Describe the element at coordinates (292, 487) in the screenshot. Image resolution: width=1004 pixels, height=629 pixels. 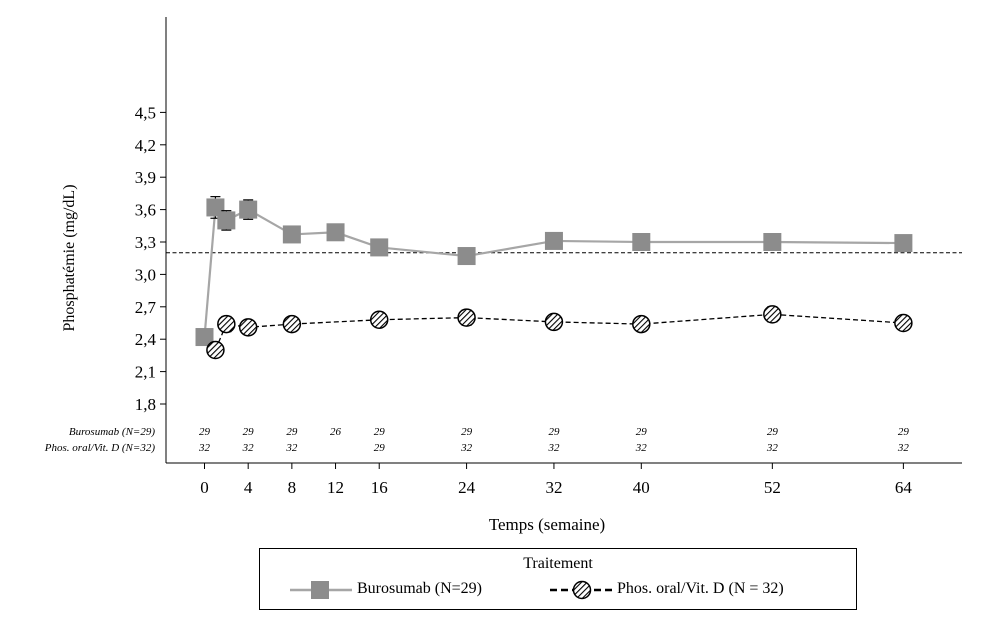
I see `x-tick-label: 8` at that location.